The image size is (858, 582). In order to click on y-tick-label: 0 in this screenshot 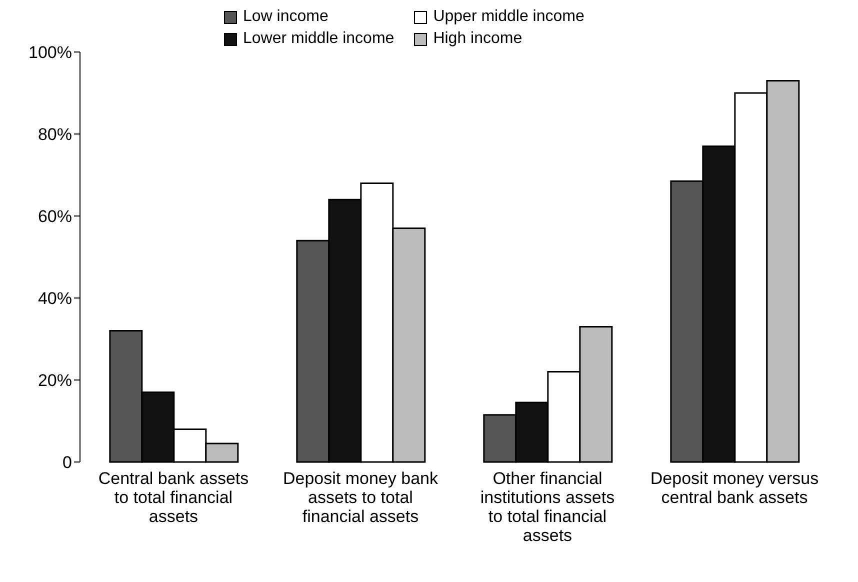, I will do `click(67, 462)`.